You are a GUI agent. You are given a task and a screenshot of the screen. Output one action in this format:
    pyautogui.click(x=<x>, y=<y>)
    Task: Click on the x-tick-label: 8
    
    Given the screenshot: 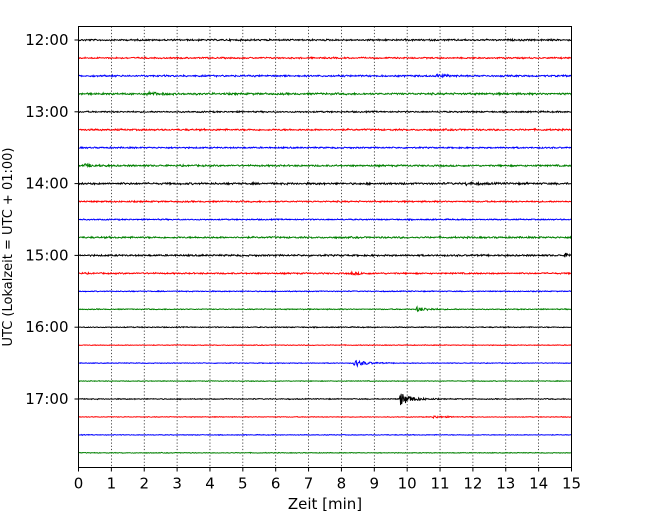 What is the action you would take?
    pyautogui.click(x=342, y=484)
    